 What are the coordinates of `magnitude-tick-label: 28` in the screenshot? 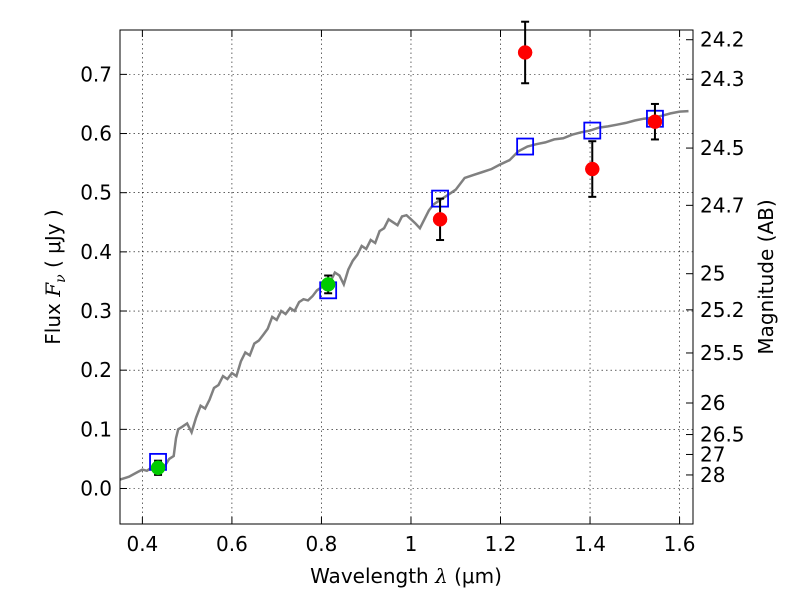 It's located at (712, 475).